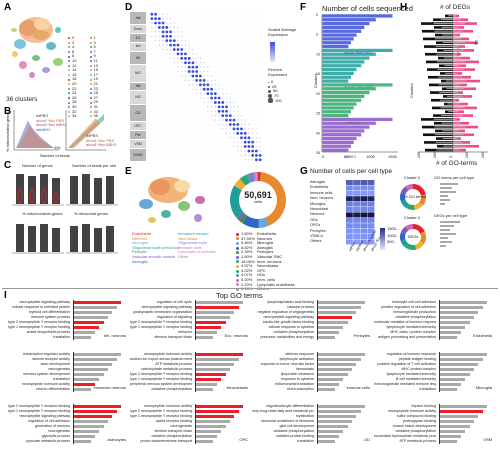 This screenshot has height=456, width=500. Describe the element at coordinates (414, 312) in the screenshot. I see `go-term-label: immunoglobulin production` at that location.